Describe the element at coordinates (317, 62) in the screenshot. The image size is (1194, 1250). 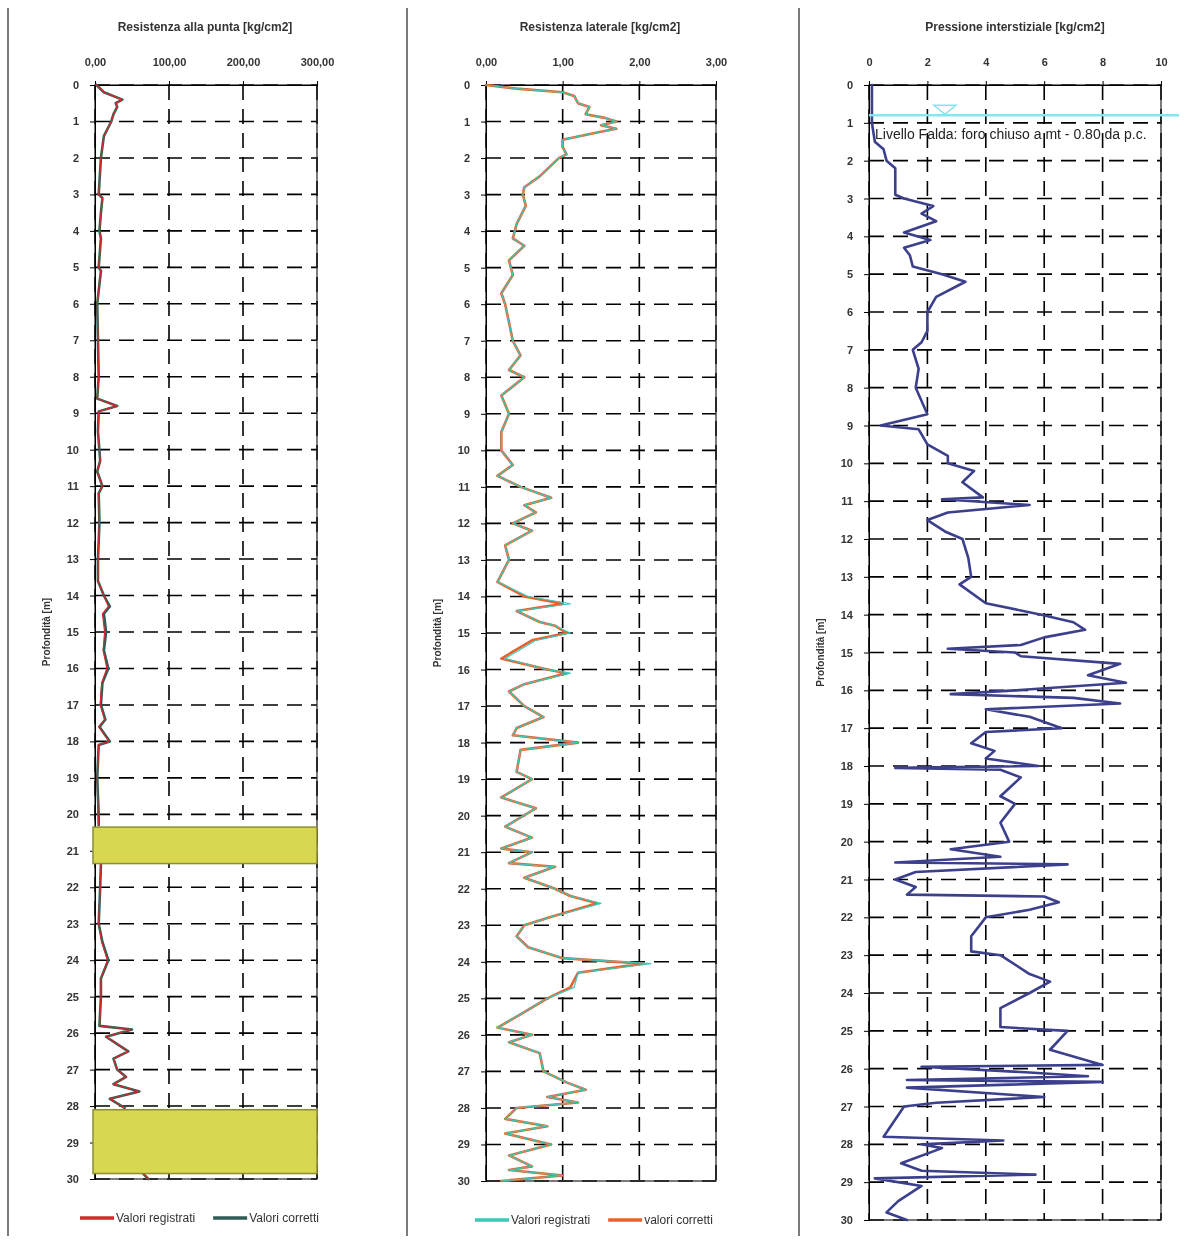
I see `x-tick-label: 300,00` at that location.